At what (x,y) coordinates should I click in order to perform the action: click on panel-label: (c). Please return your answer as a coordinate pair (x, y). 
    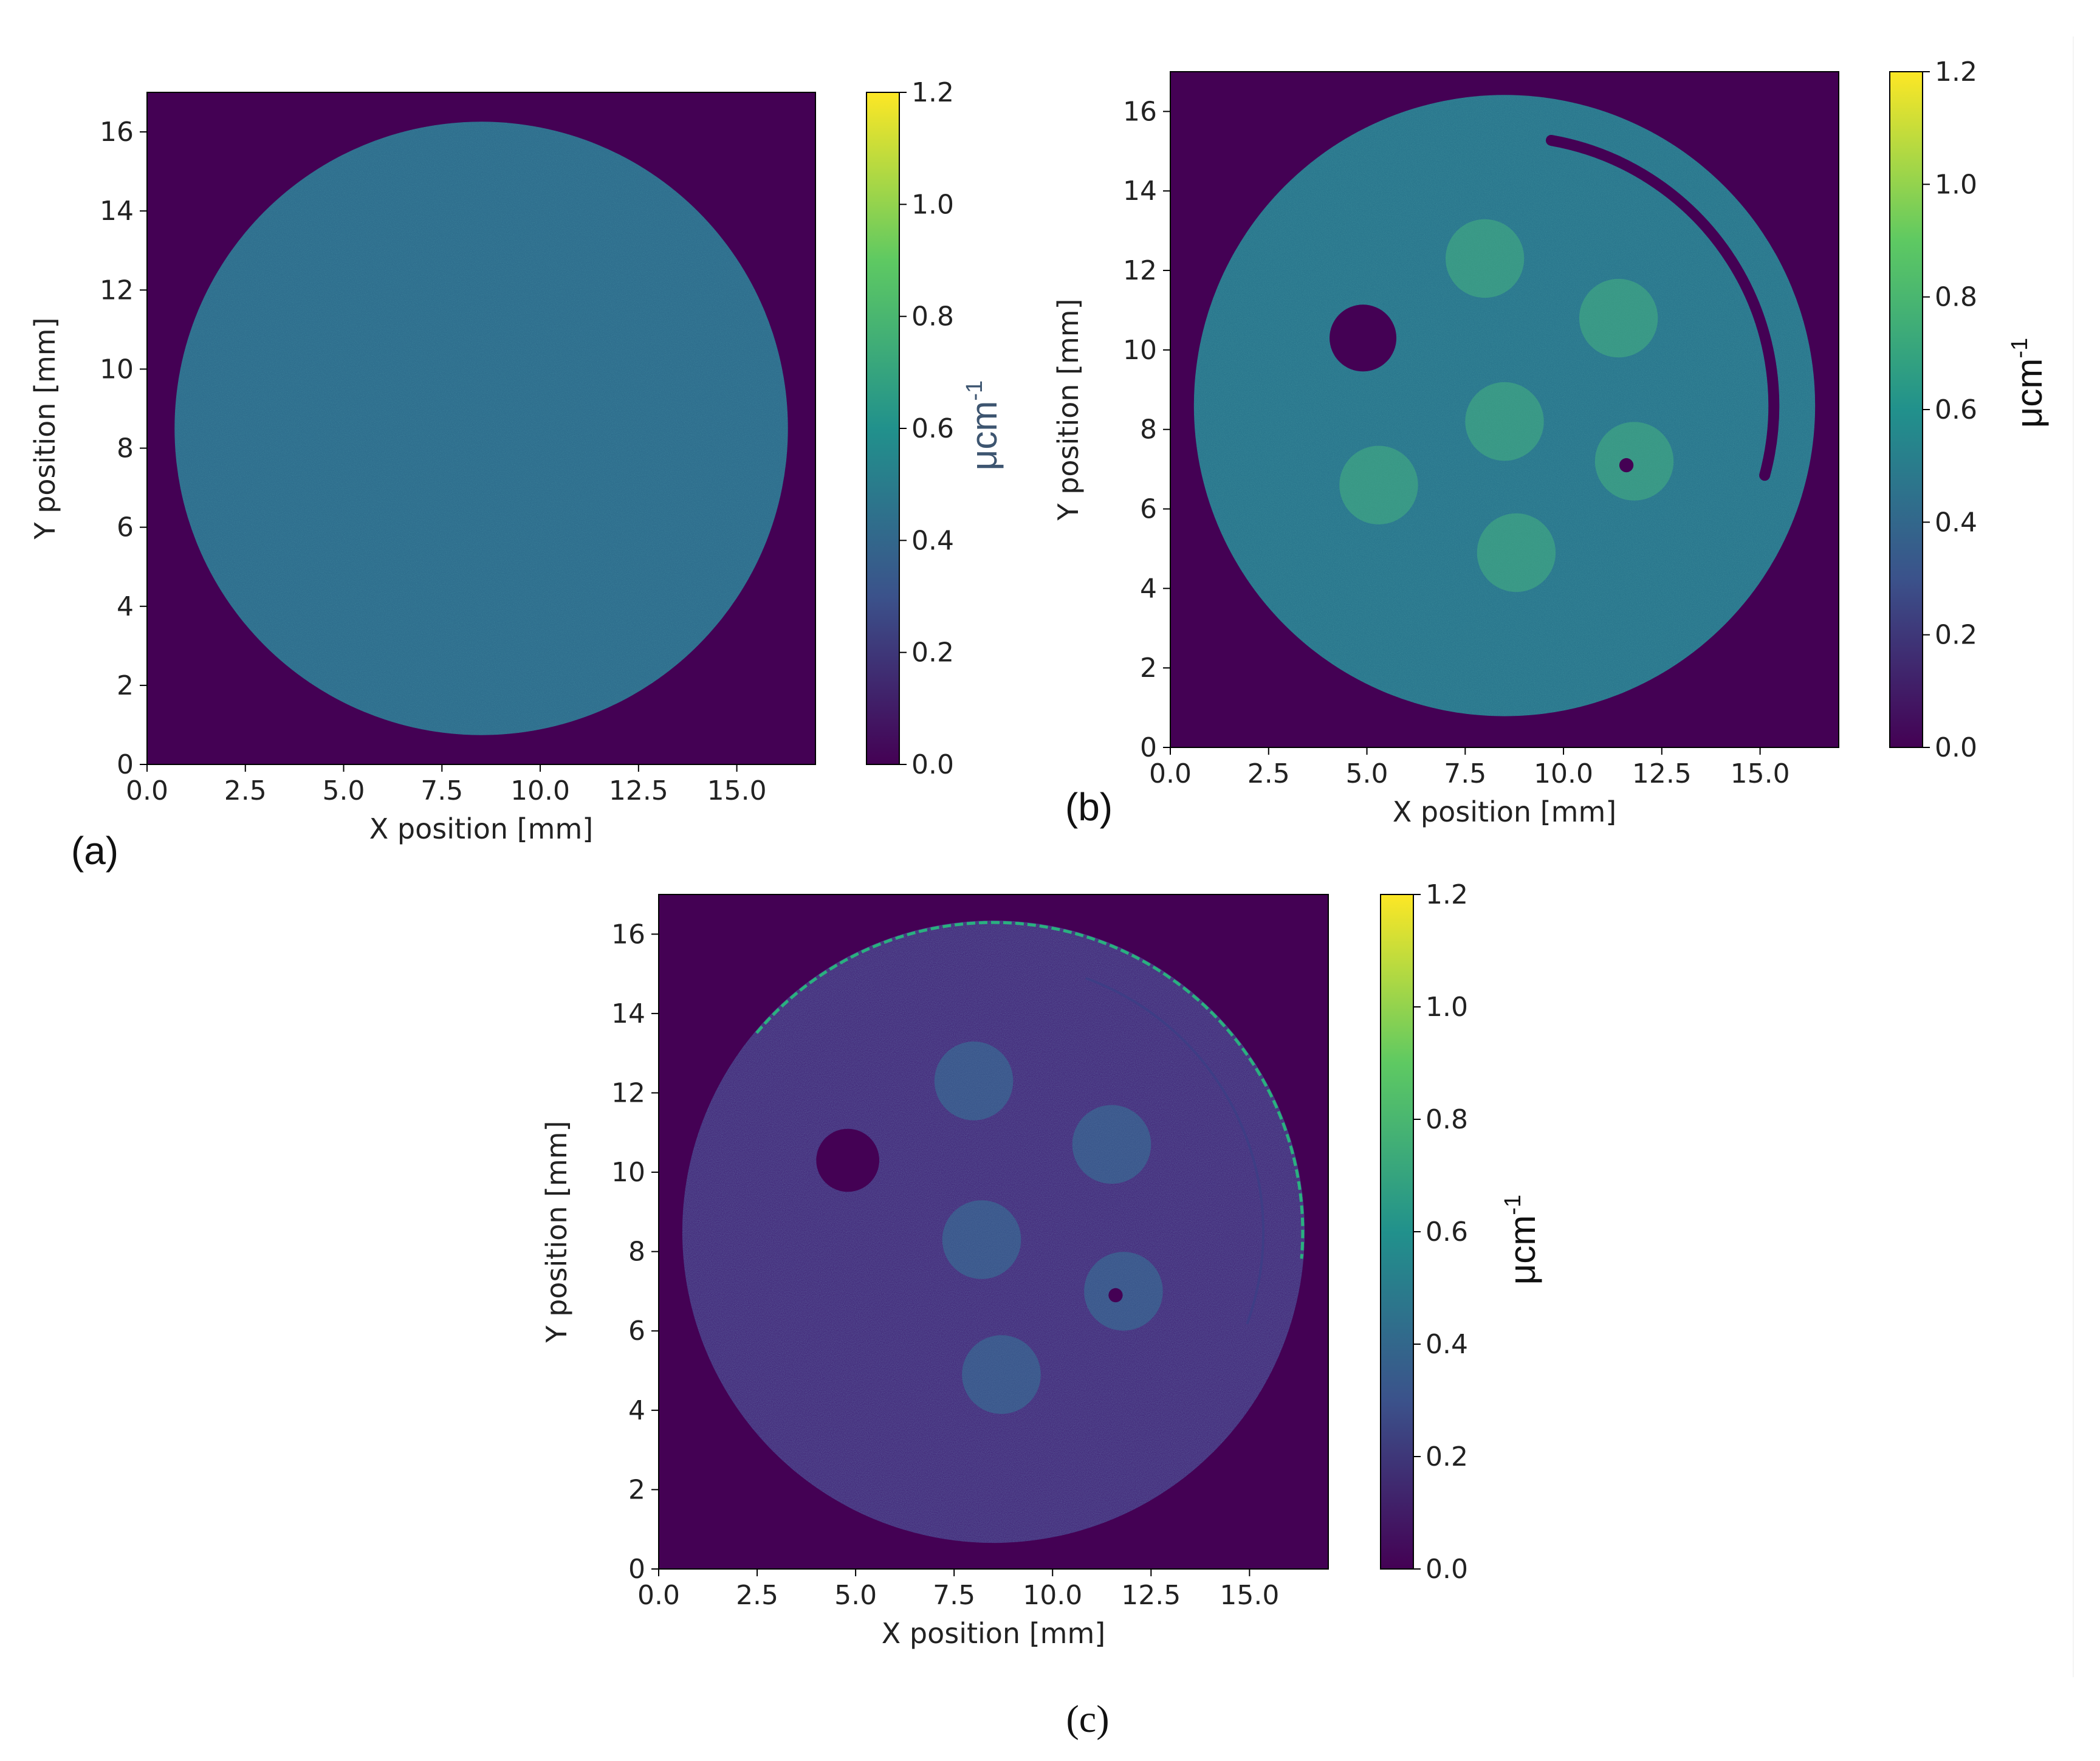
    Looking at the image, I should click on (1087, 1718).